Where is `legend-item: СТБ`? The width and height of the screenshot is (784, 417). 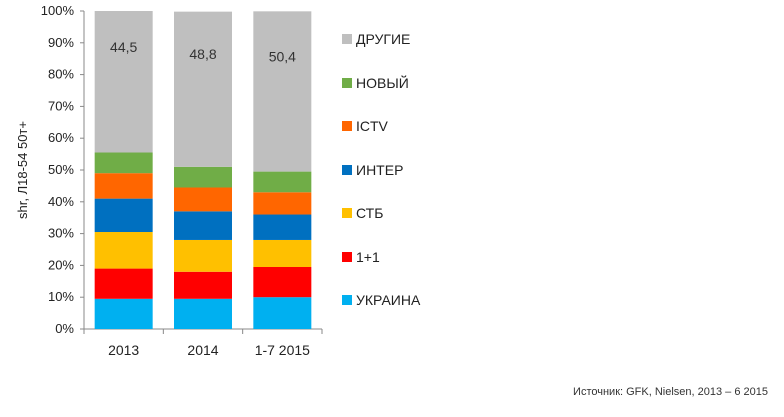 legend-item: СТБ is located at coordinates (362, 213).